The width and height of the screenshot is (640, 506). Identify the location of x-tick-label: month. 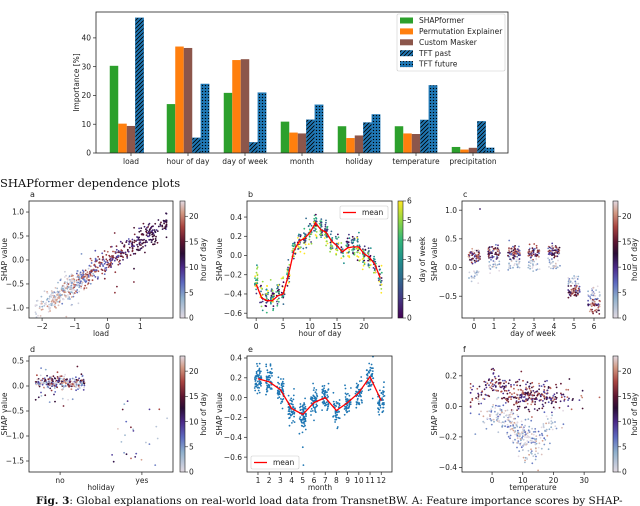
(302, 161).